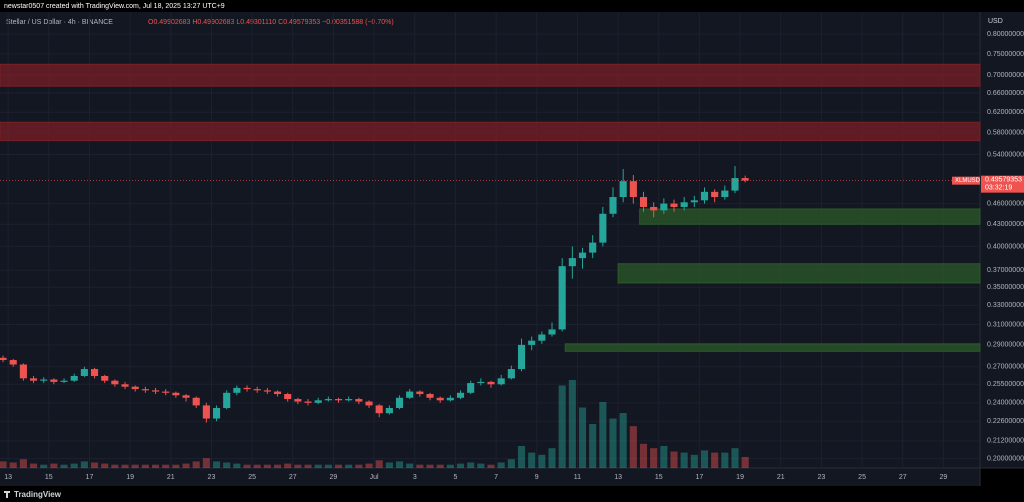 This screenshot has height=502, width=1024. Describe the element at coordinates (1005, 132) in the screenshot. I see `y-tick-label: 0.58000000` at that location.